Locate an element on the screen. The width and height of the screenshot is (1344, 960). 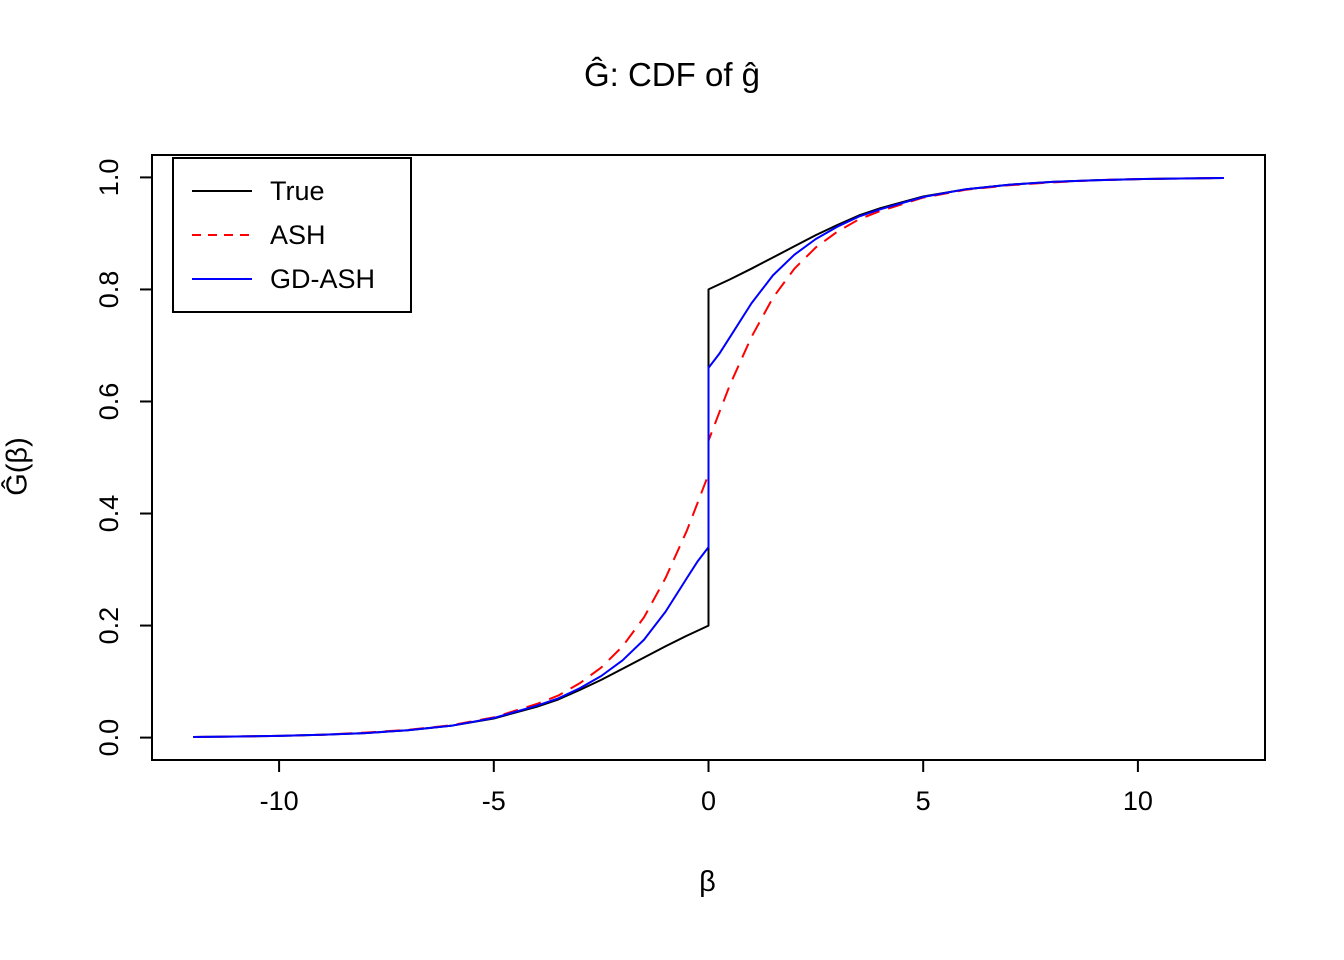
legend-label: True is located at coordinates (297, 190).